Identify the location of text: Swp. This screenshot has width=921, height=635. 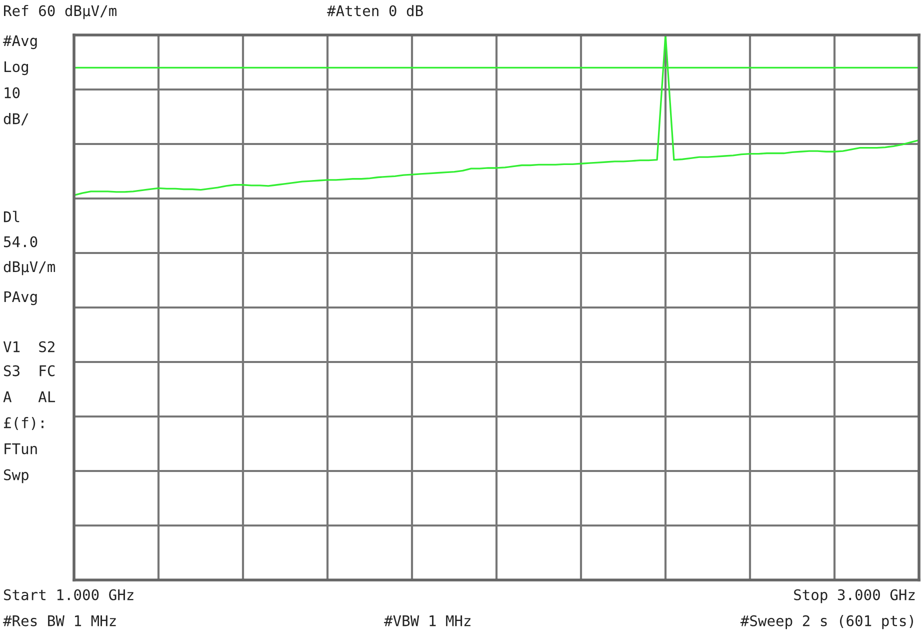
(16, 476).